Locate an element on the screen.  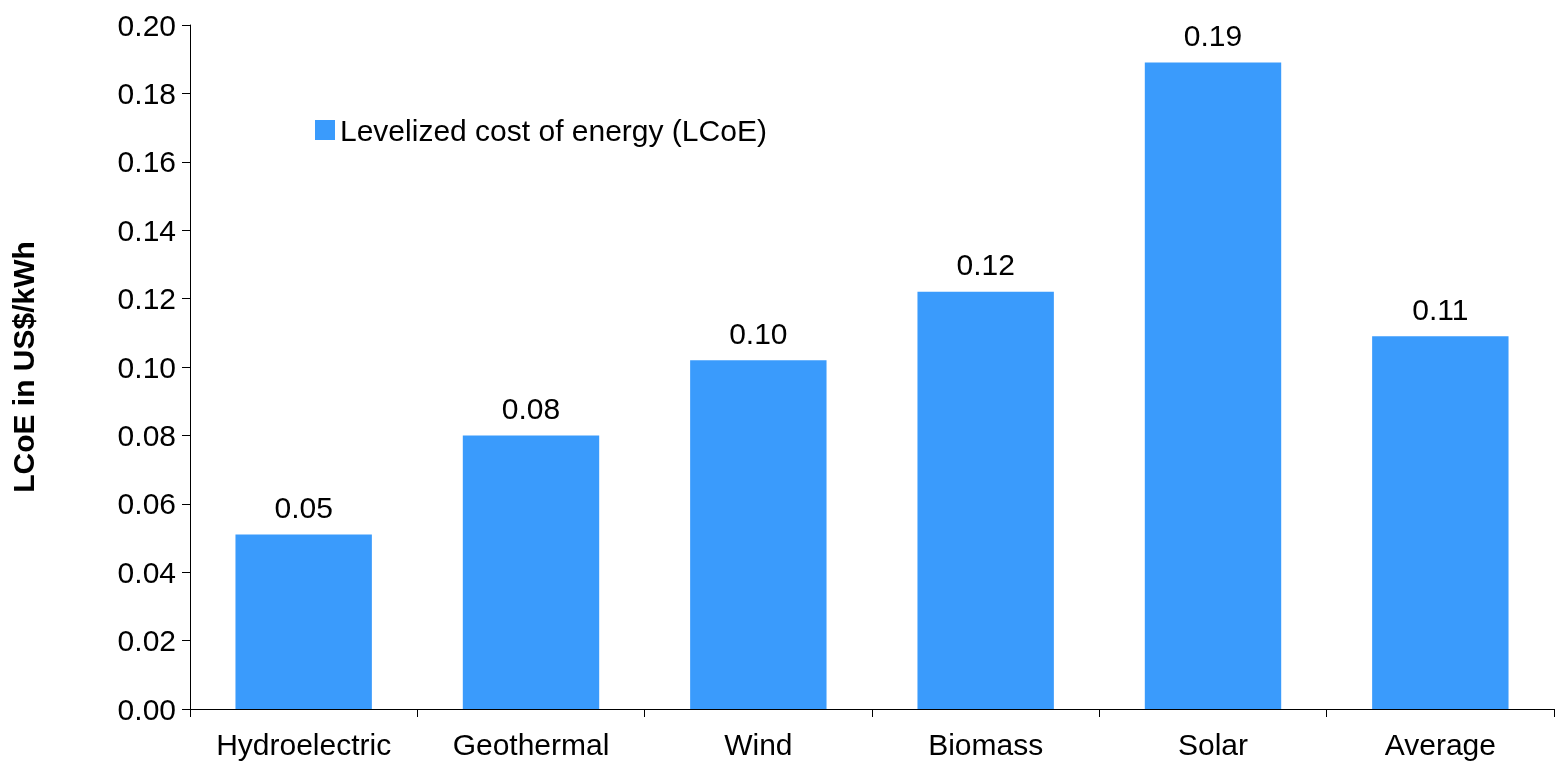
x-tick-label: Average is located at coordinates (1440, 744).